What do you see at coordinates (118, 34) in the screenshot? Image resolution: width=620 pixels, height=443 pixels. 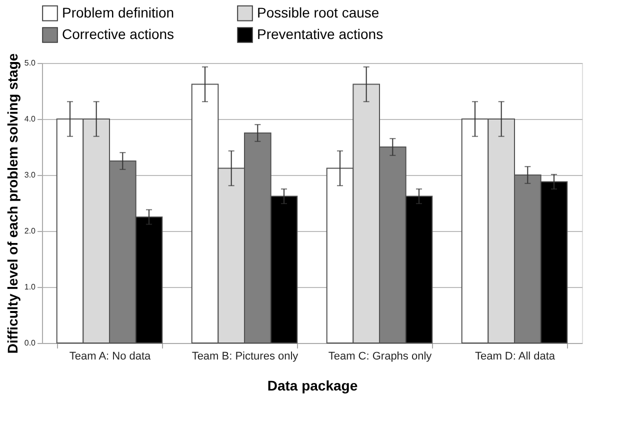 I see `legend-label: Corrective actions` at bounding box center [118, 34].